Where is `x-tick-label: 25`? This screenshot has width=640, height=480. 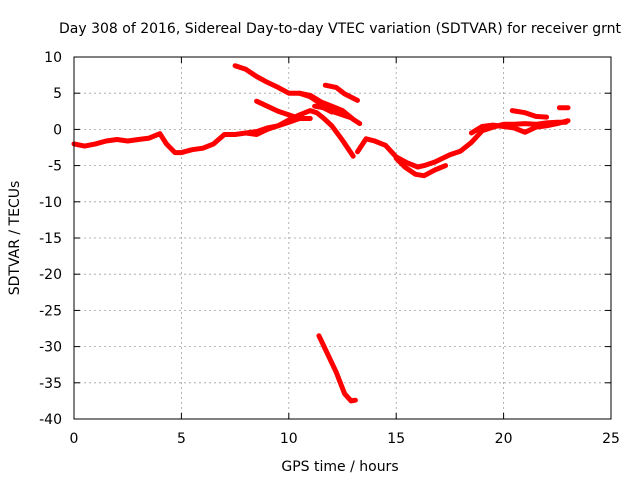
x-tick-label: 25 is located at coordinates (611, 439).